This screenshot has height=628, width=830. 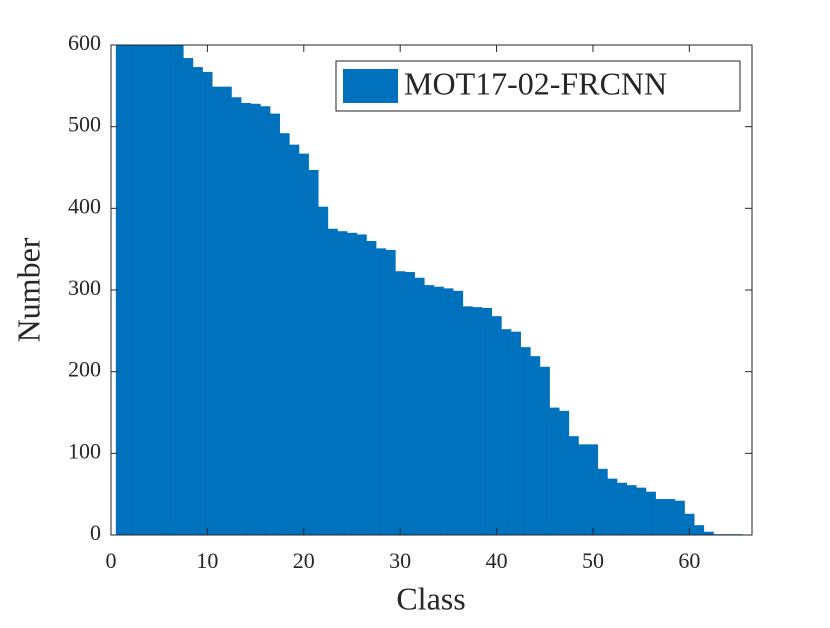 What do you see at coordinates (84, 369) in the screenshot?
I see `y-tick-label: 200` at bounding box center [84, 369].